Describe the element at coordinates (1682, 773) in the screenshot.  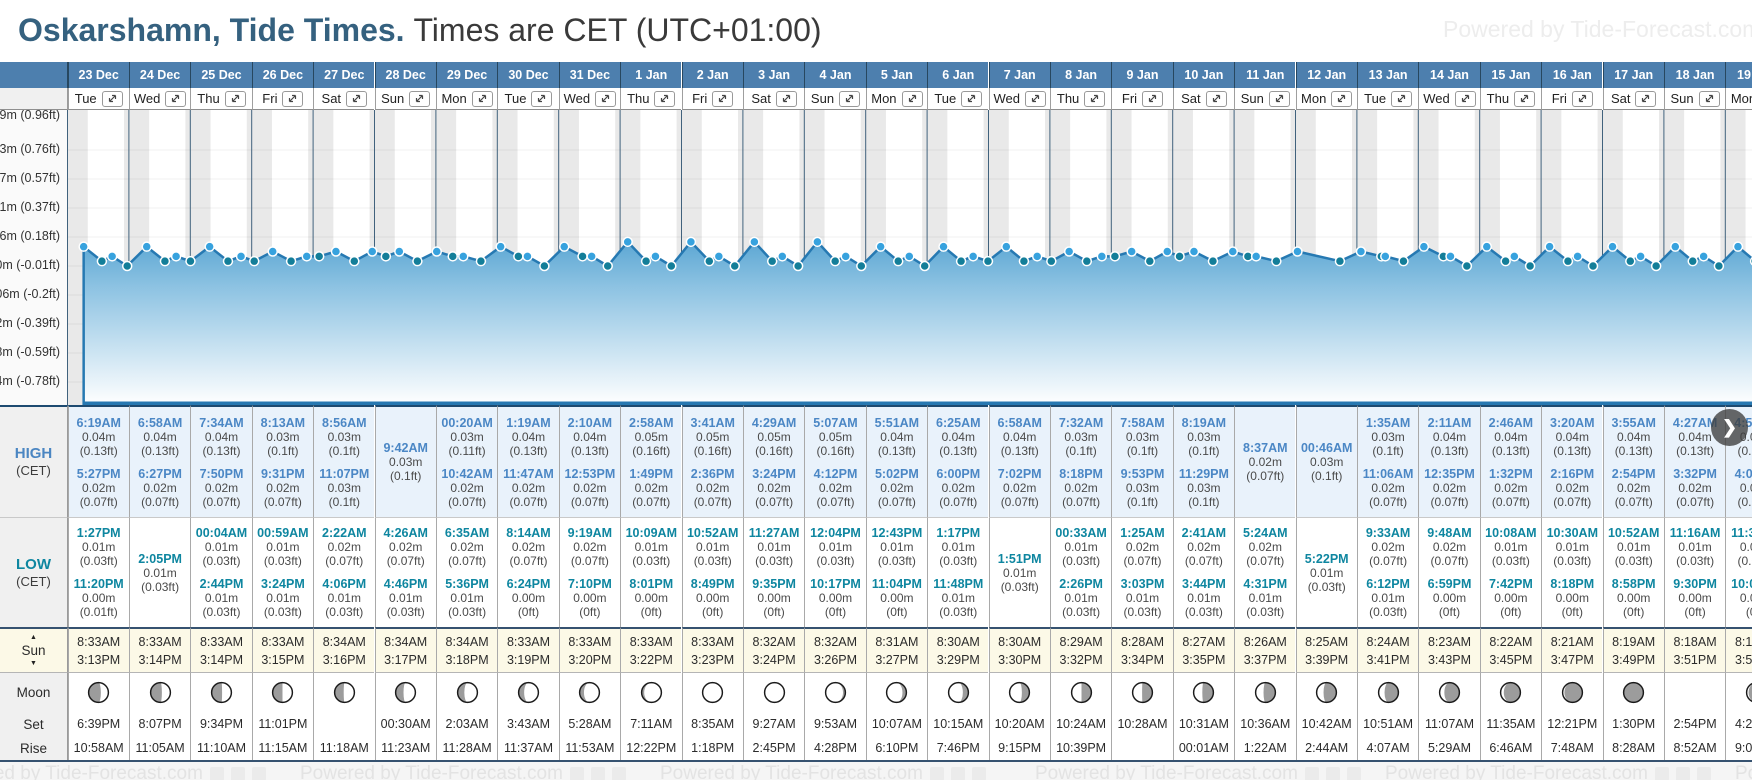
I see `watermark-badge-icon` at that location.